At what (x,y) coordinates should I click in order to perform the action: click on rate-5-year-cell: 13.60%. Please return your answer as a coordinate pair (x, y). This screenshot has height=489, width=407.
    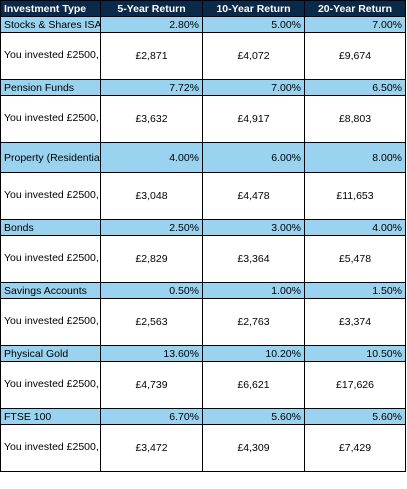
    Looking at the image, I should click on (151, 353).